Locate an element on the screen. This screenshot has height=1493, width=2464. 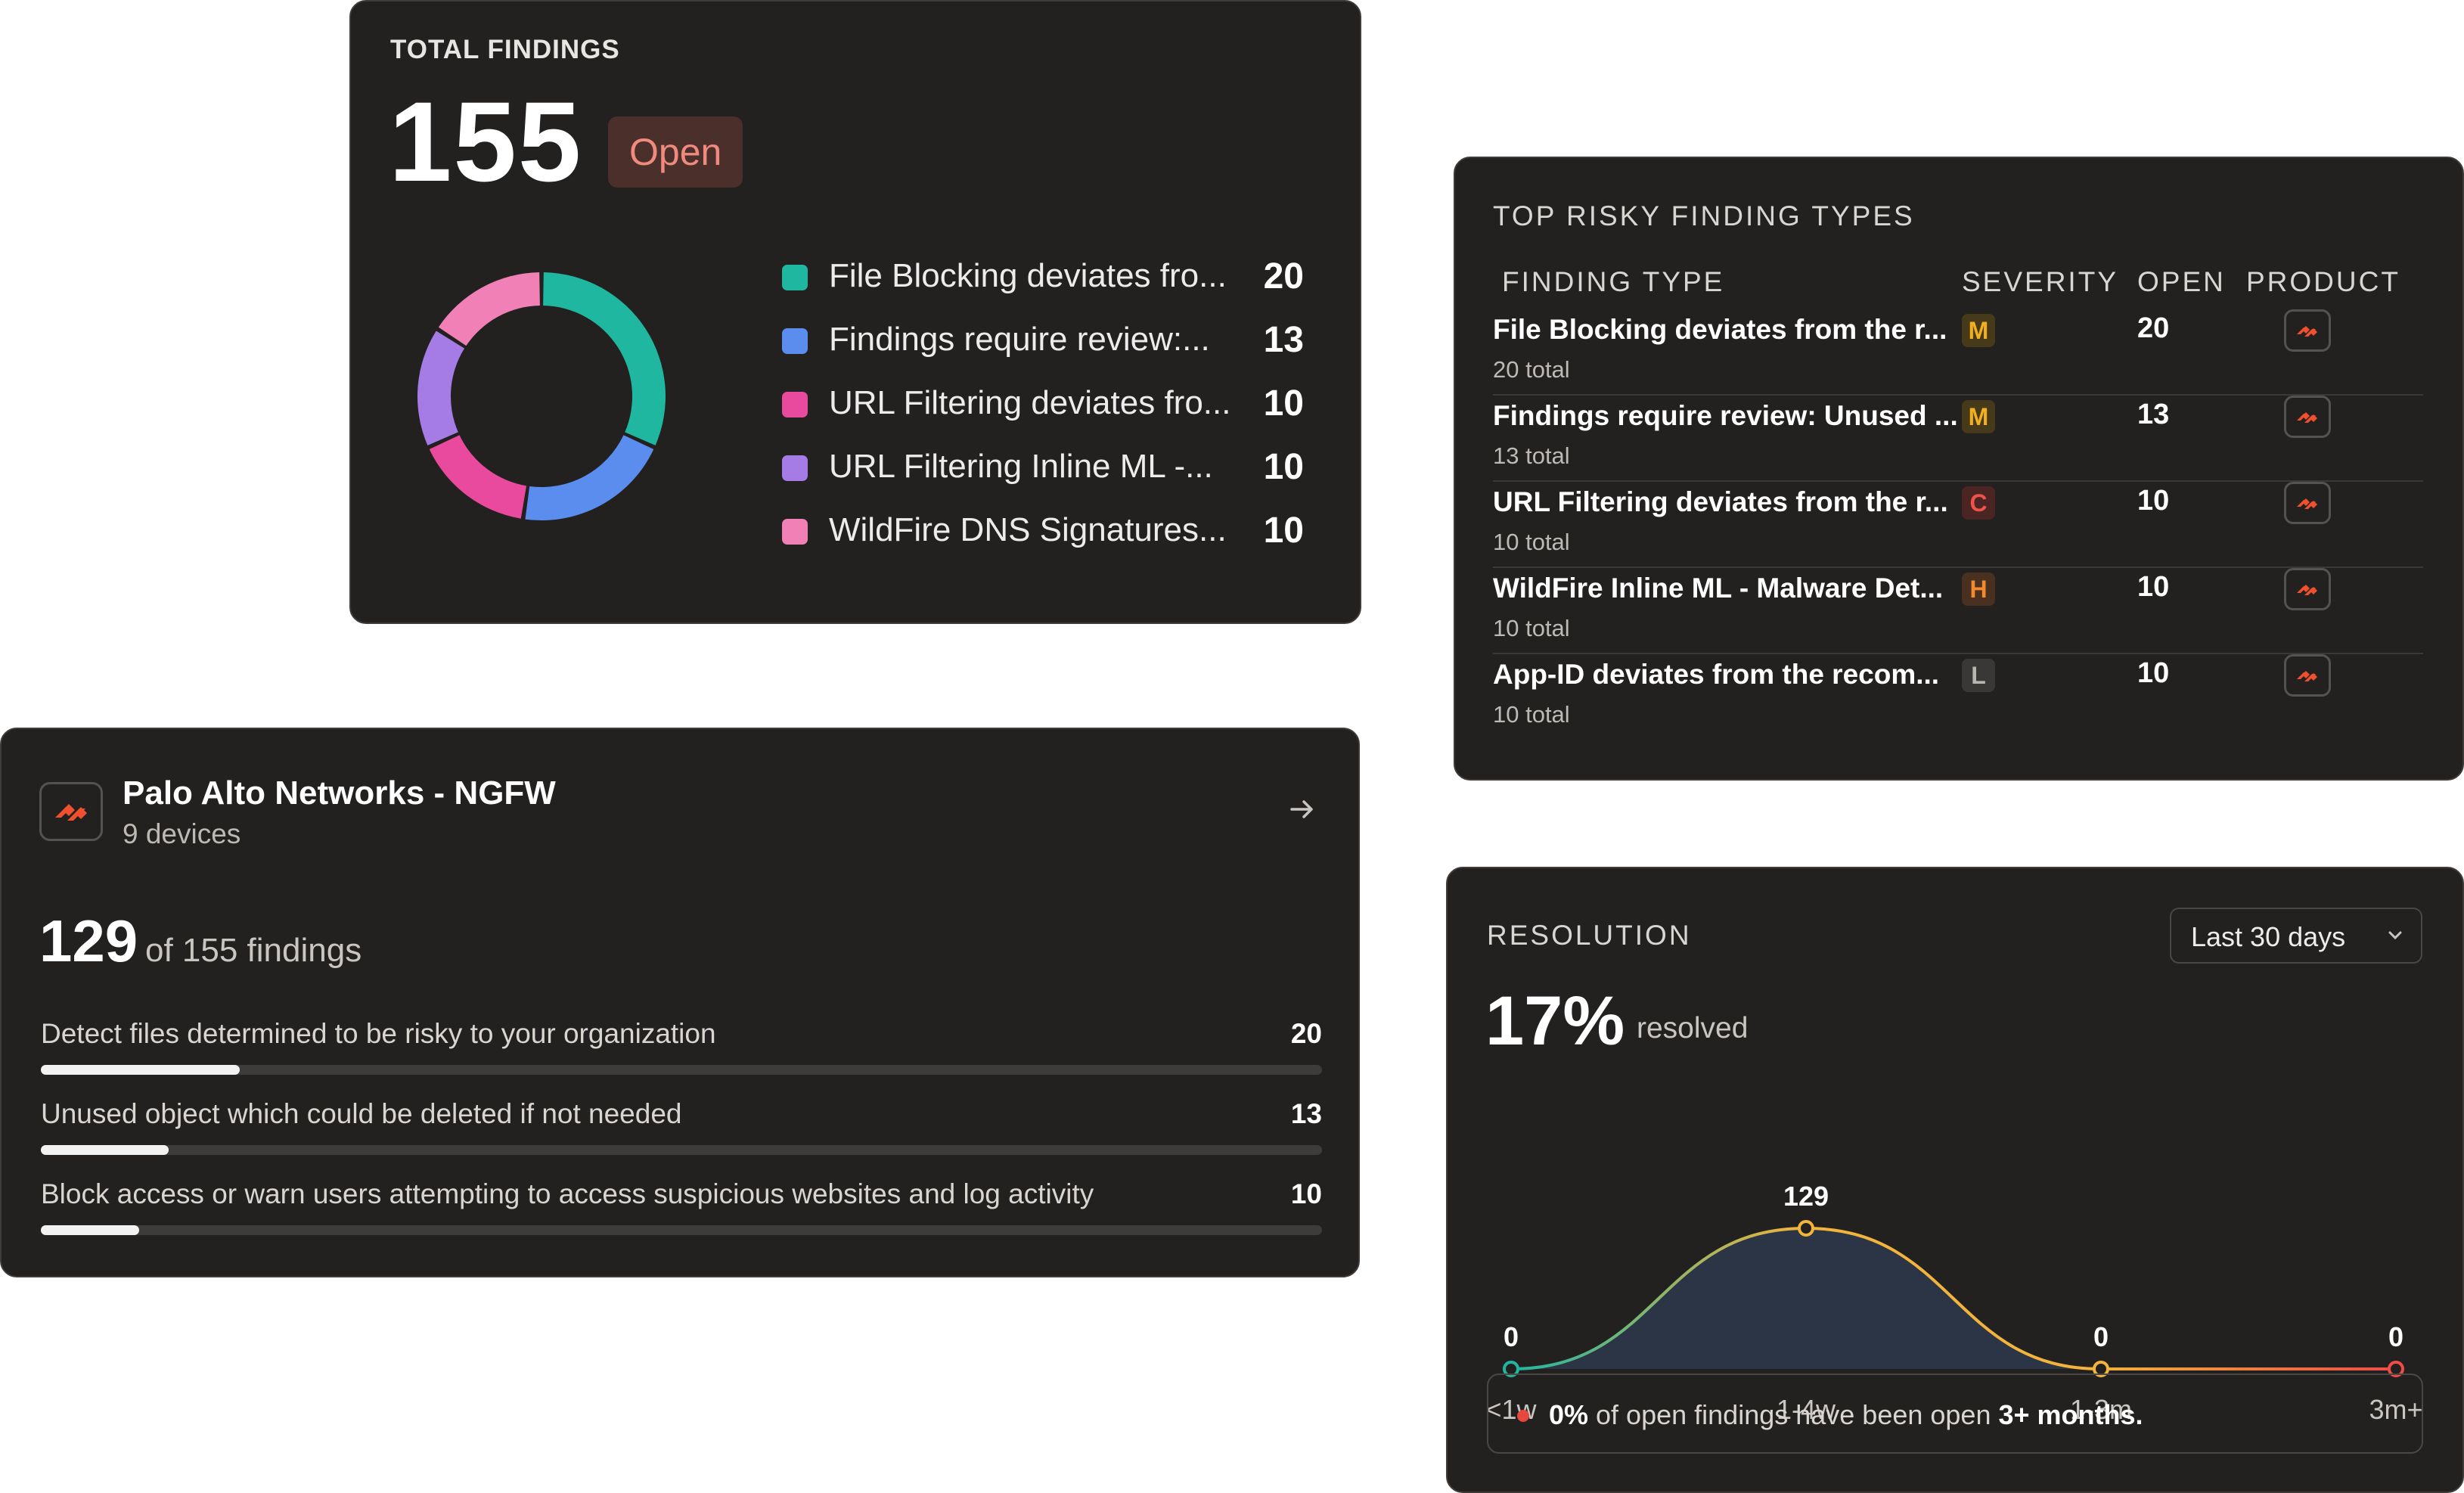
data-label-1: 129 is located at coordinates (1806, 1196).